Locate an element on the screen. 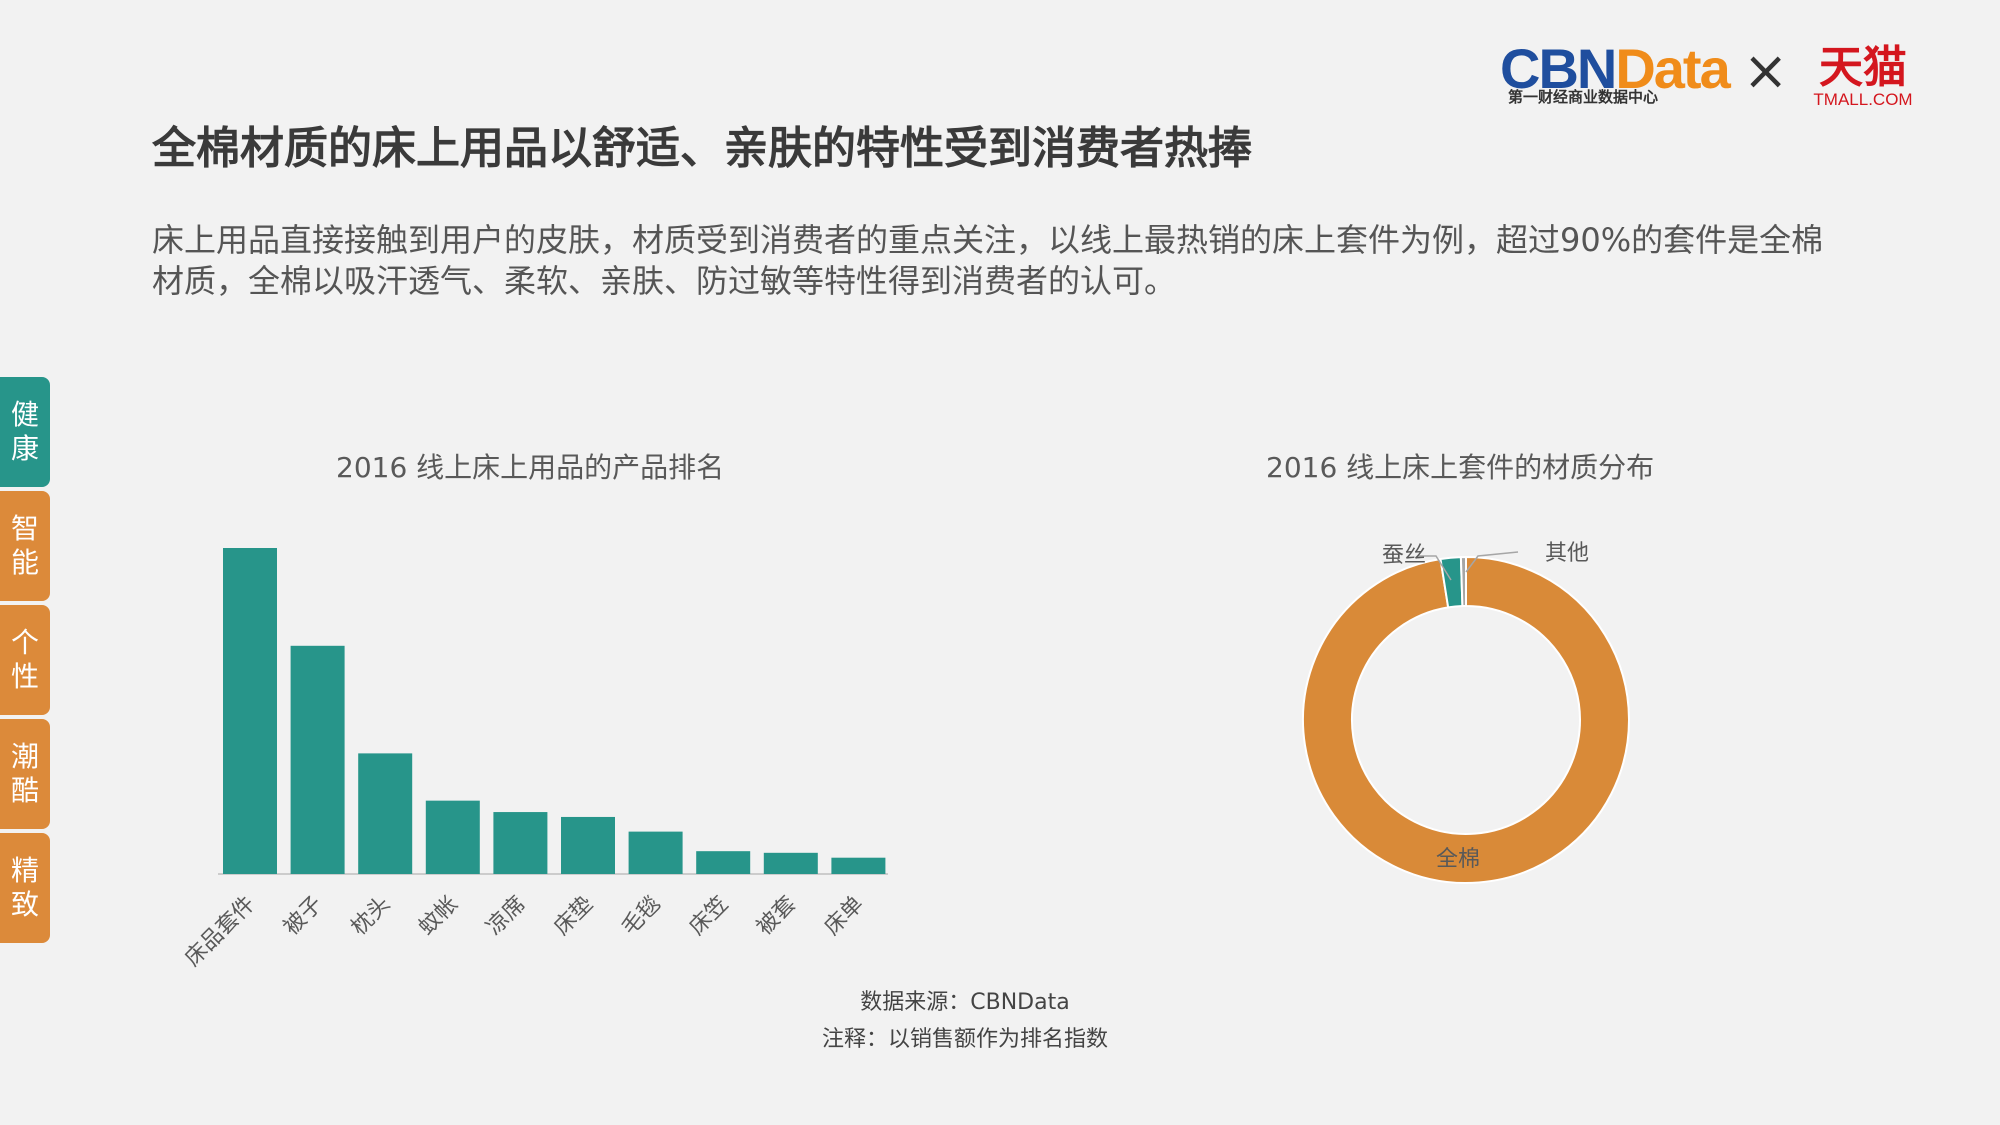  tmall-logo: 天猫 TMALL.COM is located at coordinates (1863, 75).